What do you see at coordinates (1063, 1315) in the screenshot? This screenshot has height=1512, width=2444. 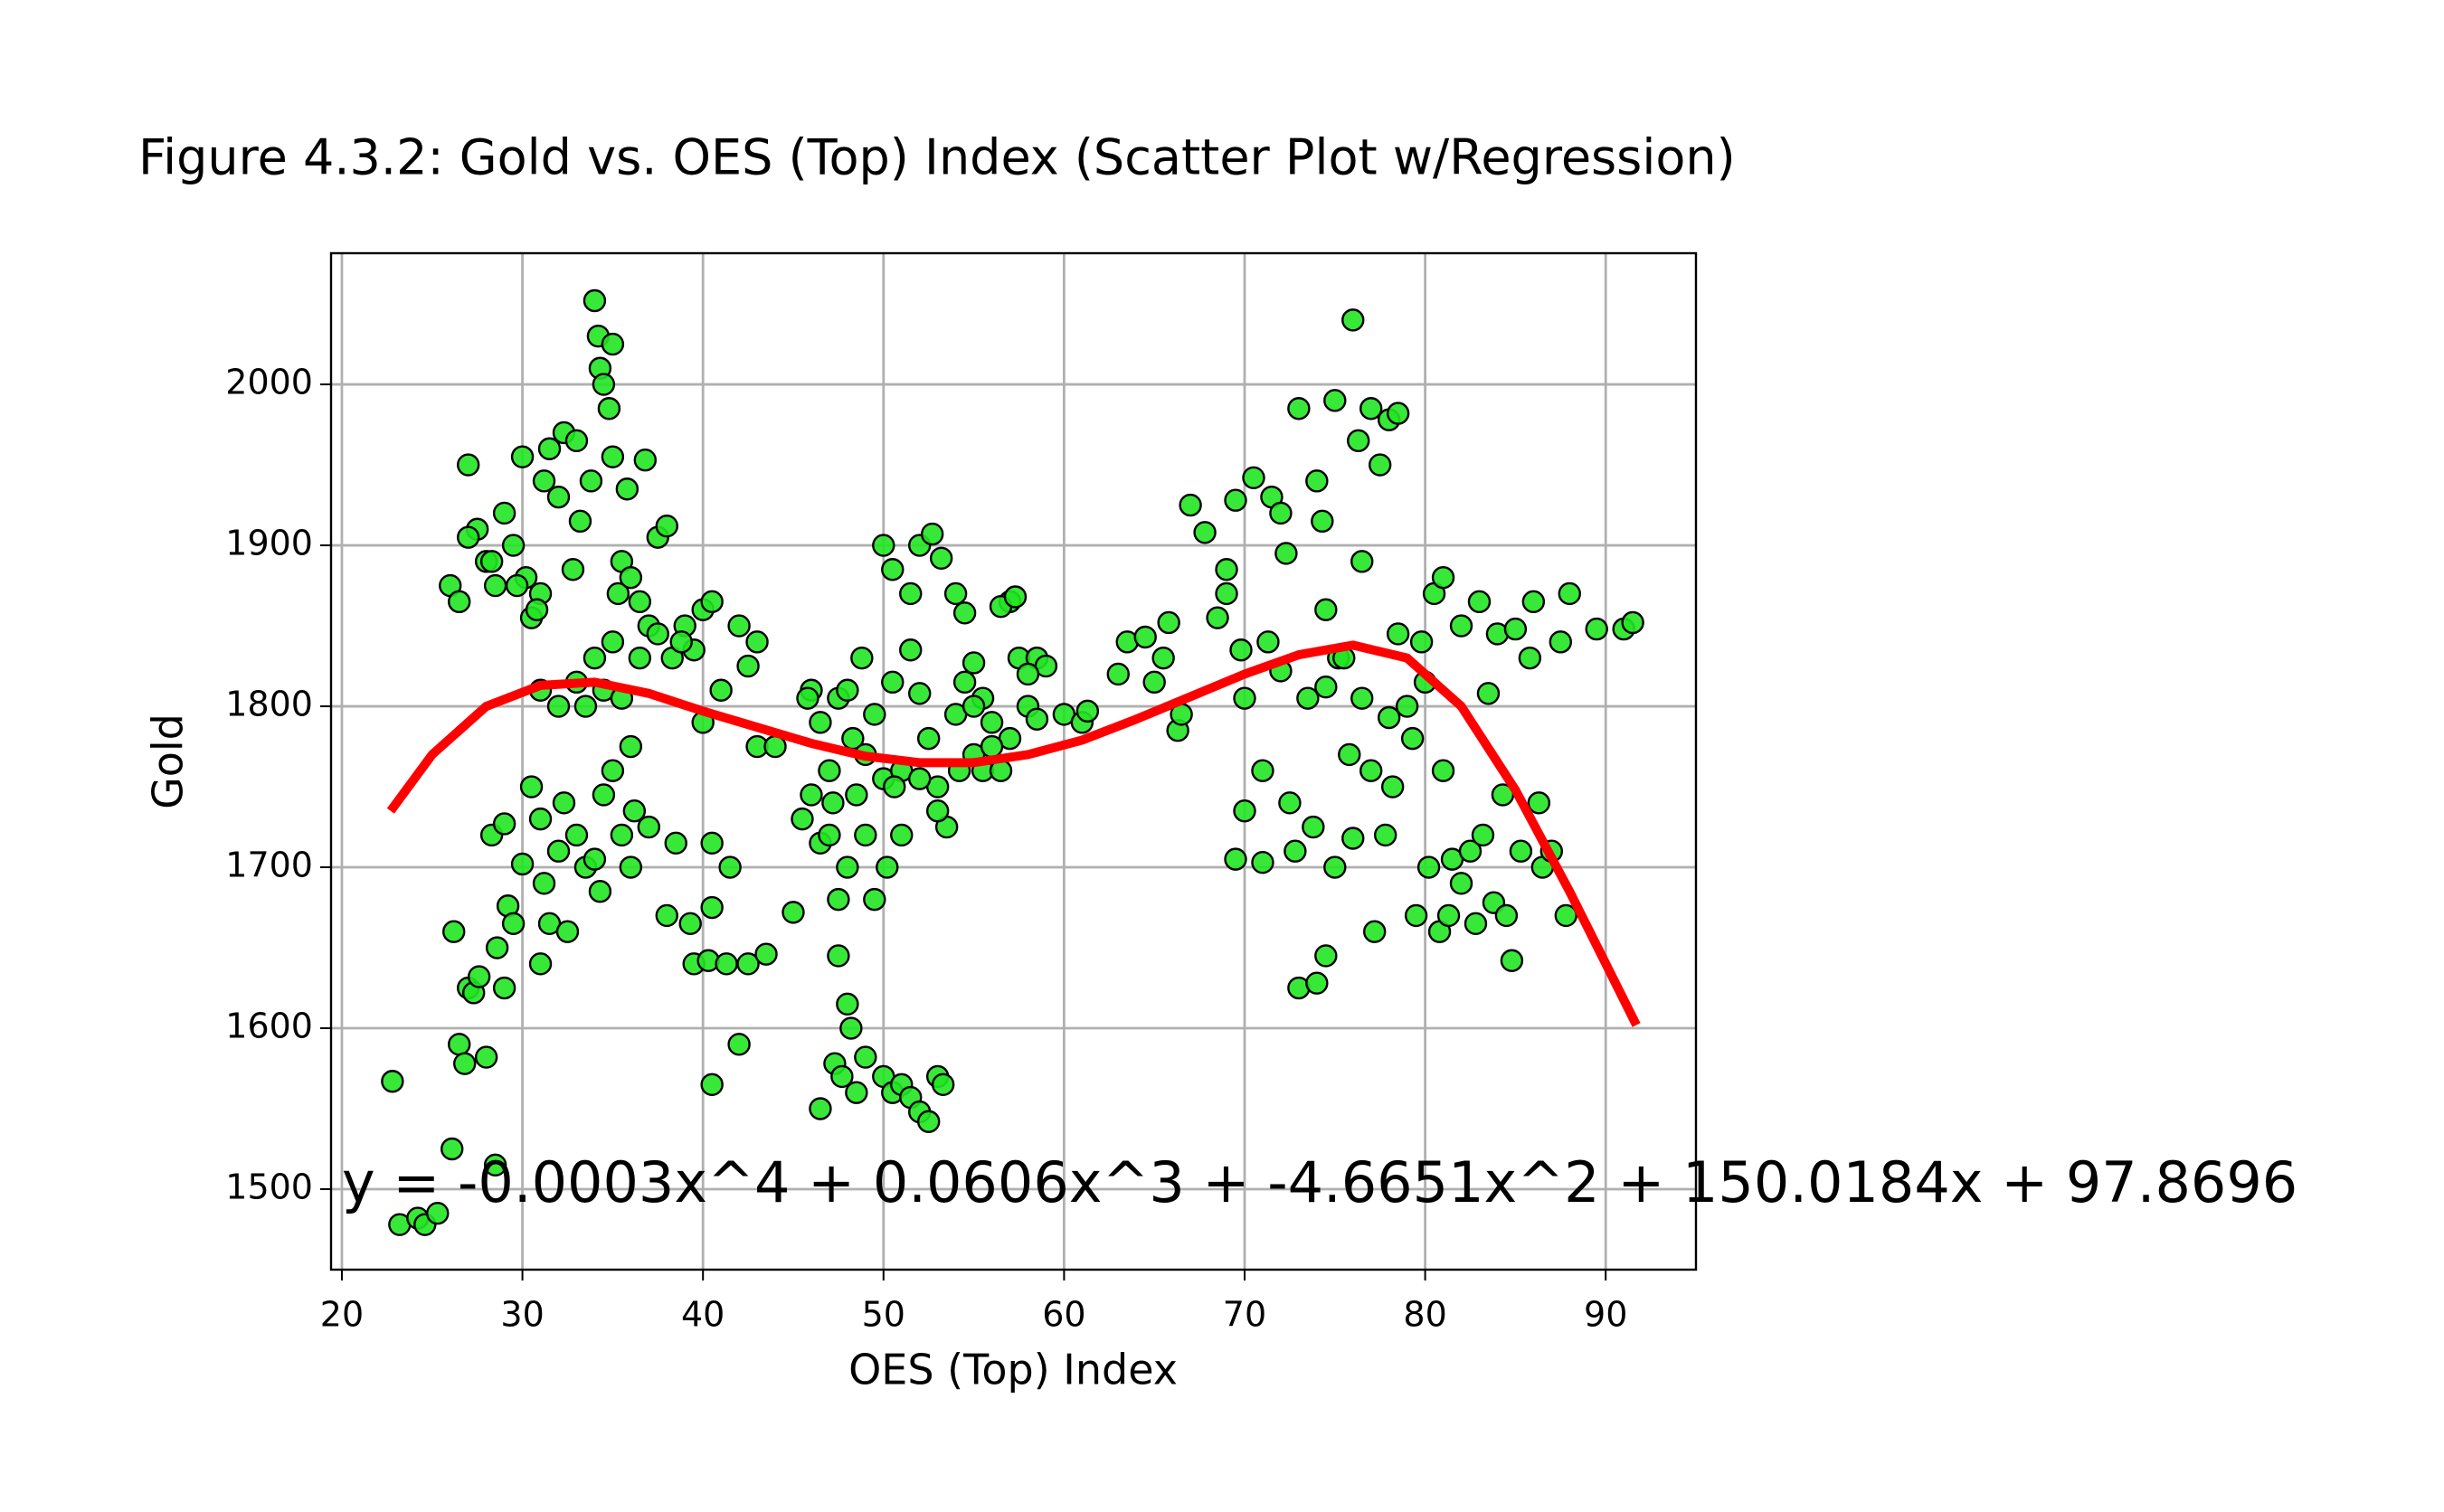 I see `x-tick-label: 60` at bounding box center [1063, 1315].